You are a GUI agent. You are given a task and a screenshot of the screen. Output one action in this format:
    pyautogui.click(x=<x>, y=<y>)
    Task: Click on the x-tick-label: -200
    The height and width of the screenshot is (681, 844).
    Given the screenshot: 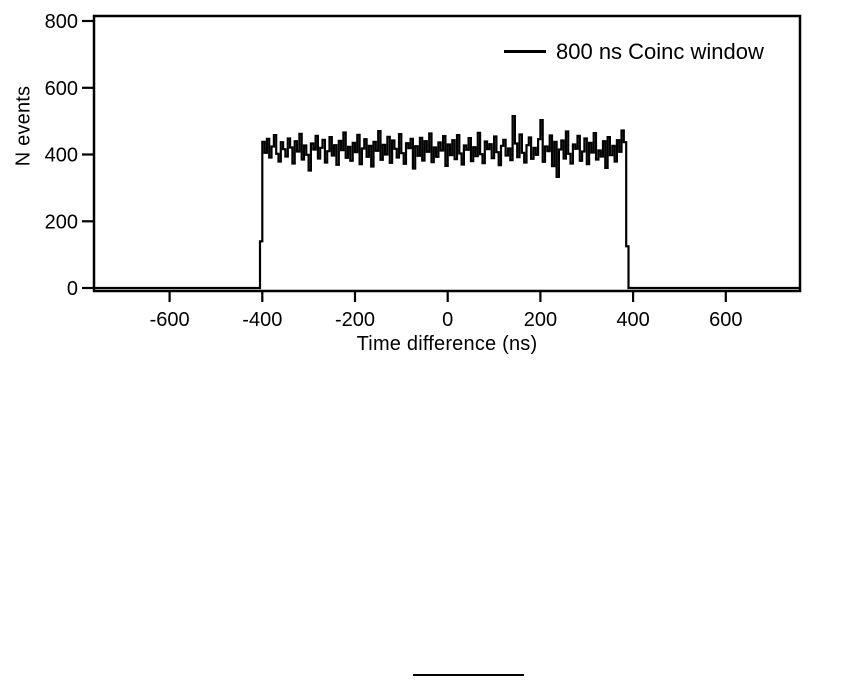 What is the action you would take?
    pyautogui.click(x=355, y=320)
    